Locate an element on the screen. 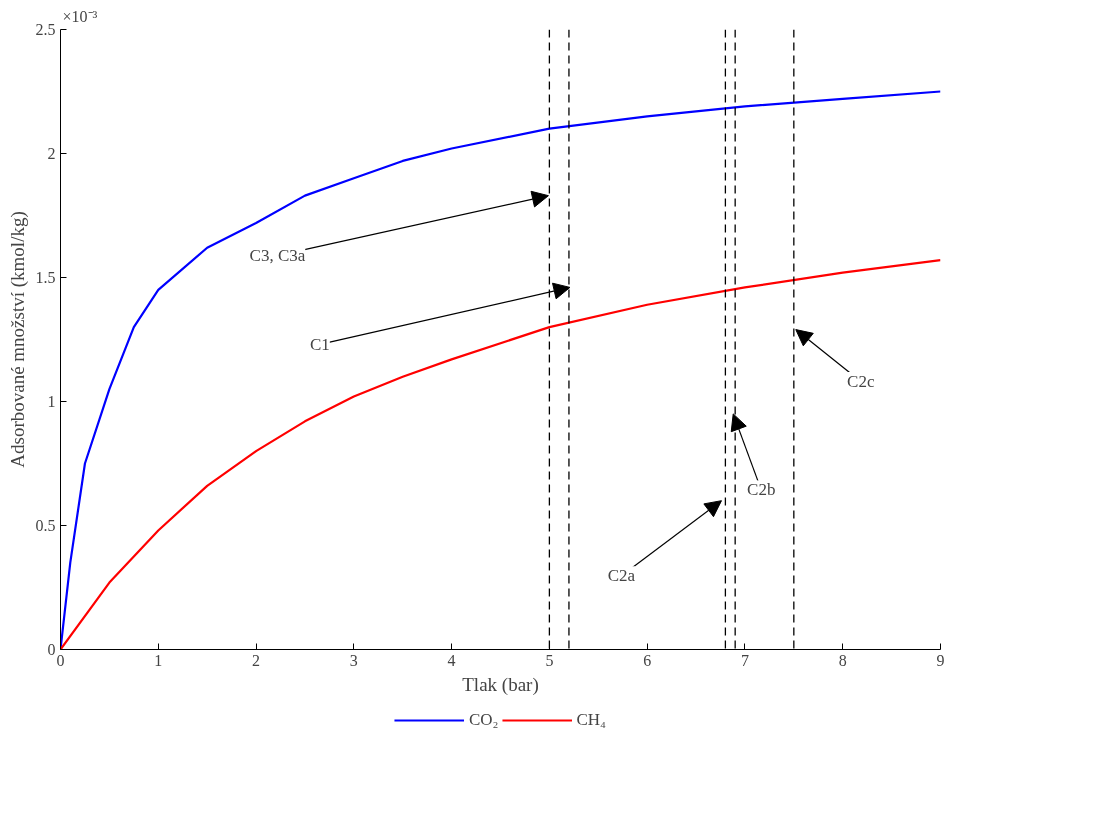 This screenshot has width=1107, height=836. x-tick-label: 6 is located at coordinates (647, 660).